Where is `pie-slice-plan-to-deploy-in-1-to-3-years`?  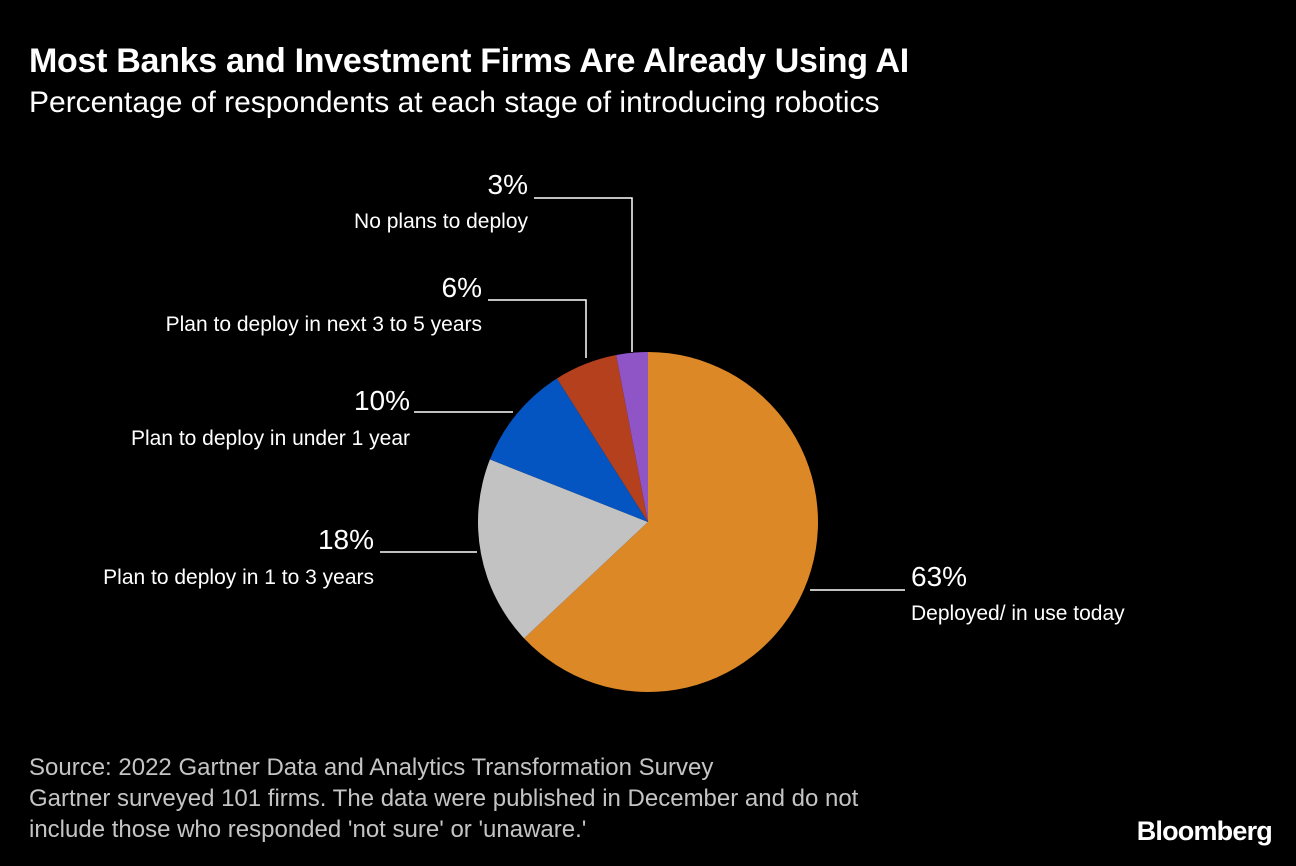
pie-slice-plan-to-deploy-in-1-to-3-years is located at coordinates (563, 549).